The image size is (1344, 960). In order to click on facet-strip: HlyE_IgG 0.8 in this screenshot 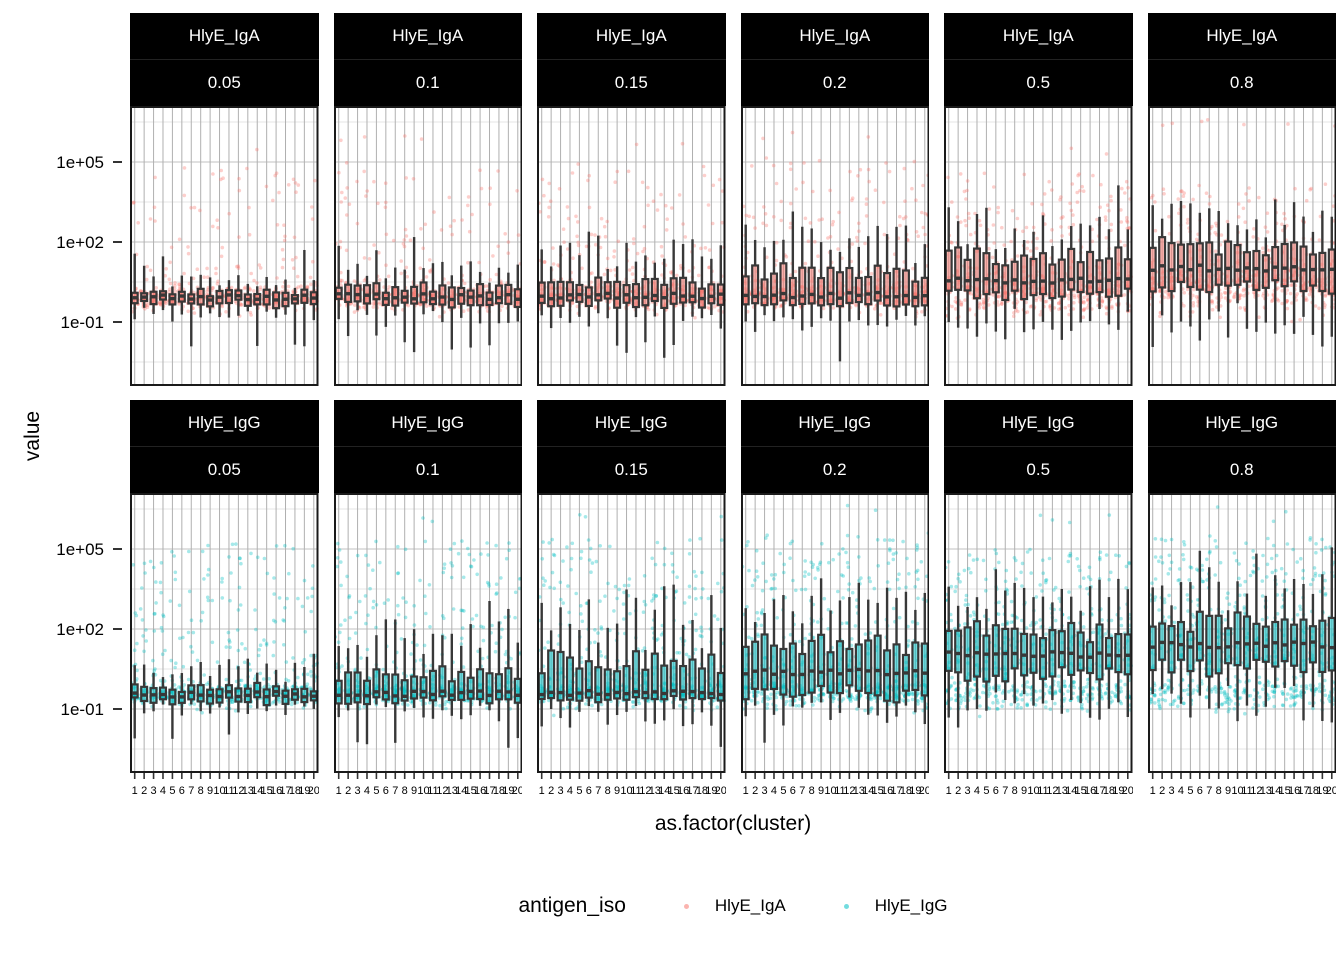, I will do `click(1241, 446)`.